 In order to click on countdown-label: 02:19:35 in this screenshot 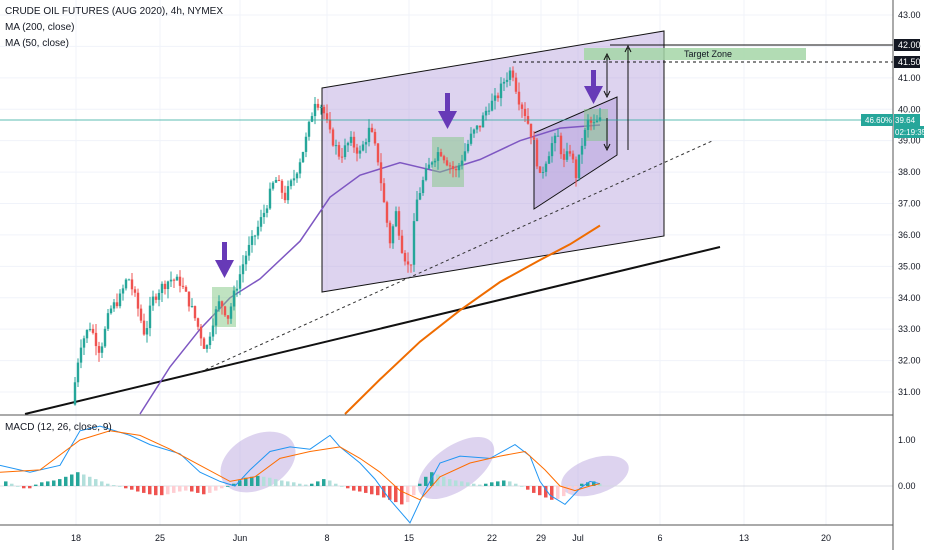, I will do `click(911, 132)`.